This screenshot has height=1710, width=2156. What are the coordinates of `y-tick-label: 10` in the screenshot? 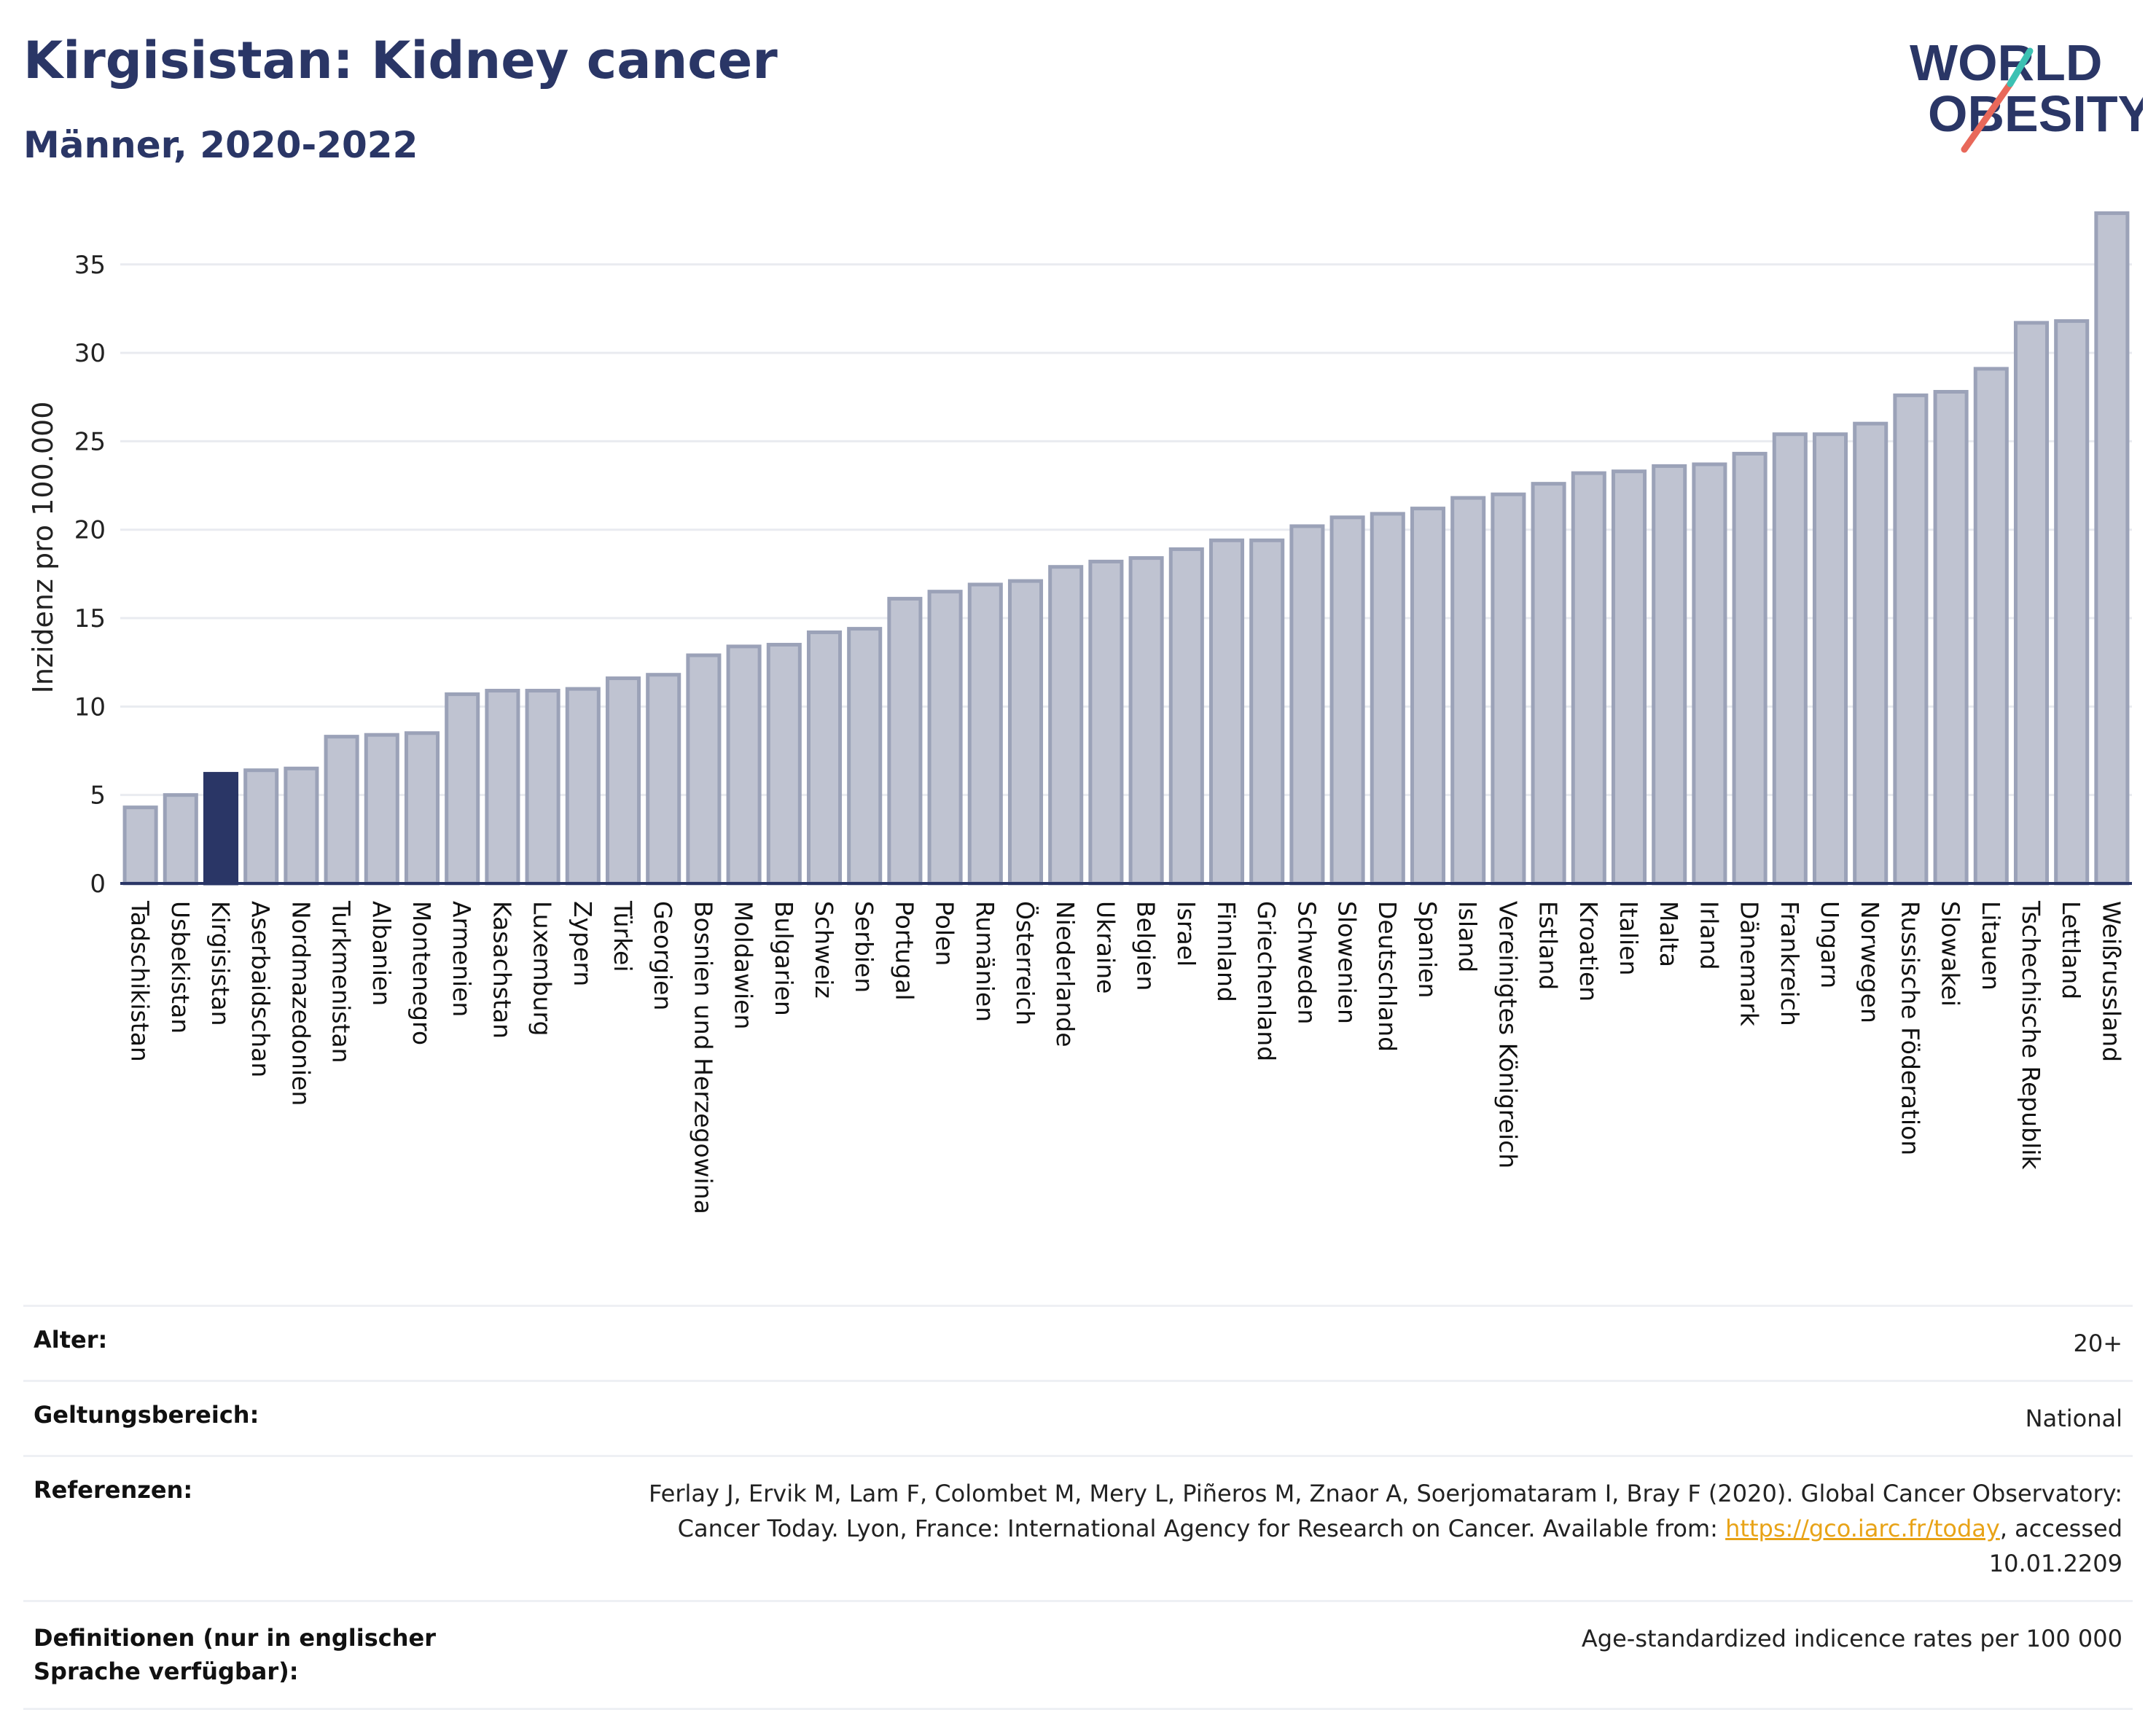 It's located at (90, 707).